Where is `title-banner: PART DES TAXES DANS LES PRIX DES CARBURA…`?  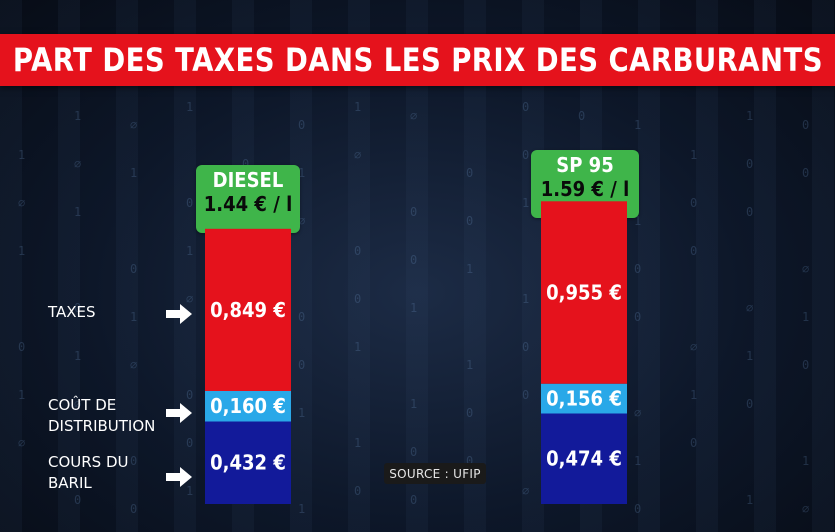
title-banner: PART DES TAXES DANS LES PRIX DES CARBURA… is located at coordinates (417, 60).